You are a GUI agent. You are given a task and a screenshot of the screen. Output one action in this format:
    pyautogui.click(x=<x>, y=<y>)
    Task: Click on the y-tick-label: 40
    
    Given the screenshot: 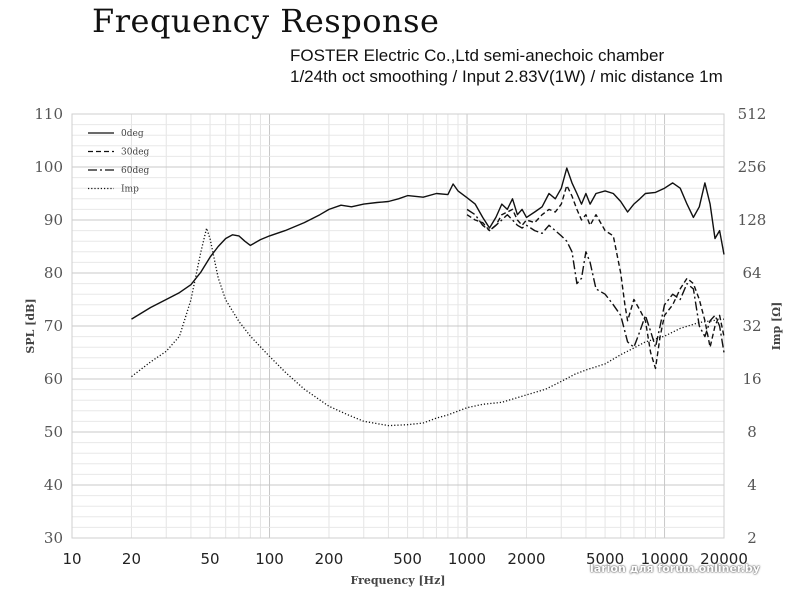 What is the action you would take?
    pyautogui.click(x=53, y=485)
    